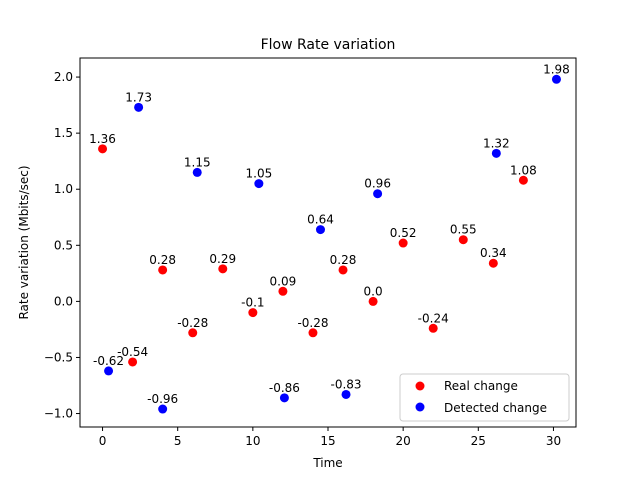 This screenshot has width=640, height=480. Describe the element at coordinates (178, 441) in the screenshot. I see `x-tick-label: 5` at that location.